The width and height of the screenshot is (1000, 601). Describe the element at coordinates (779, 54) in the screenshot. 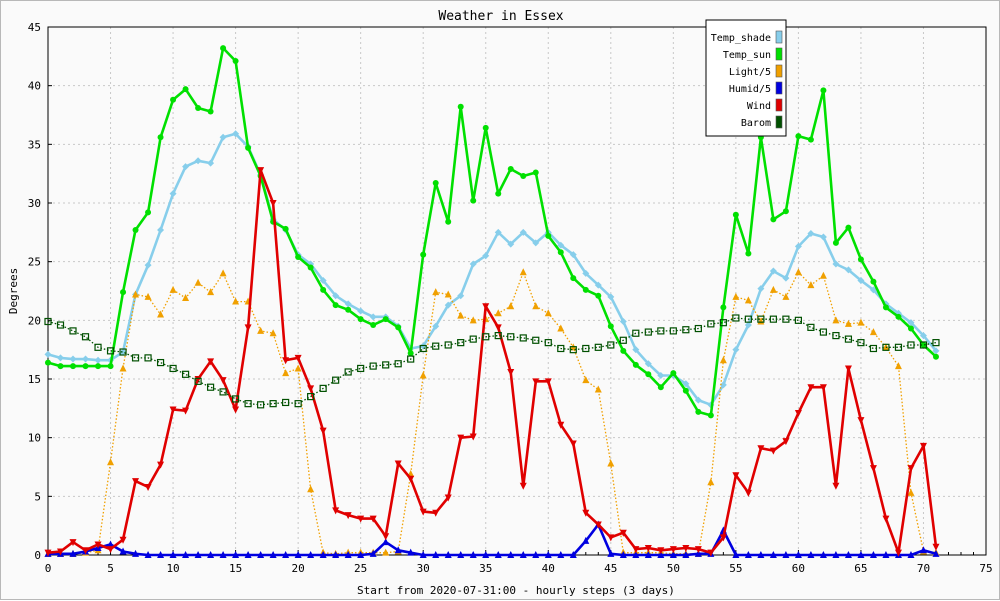

I see `legend-swatch-temp-sun` at that location.